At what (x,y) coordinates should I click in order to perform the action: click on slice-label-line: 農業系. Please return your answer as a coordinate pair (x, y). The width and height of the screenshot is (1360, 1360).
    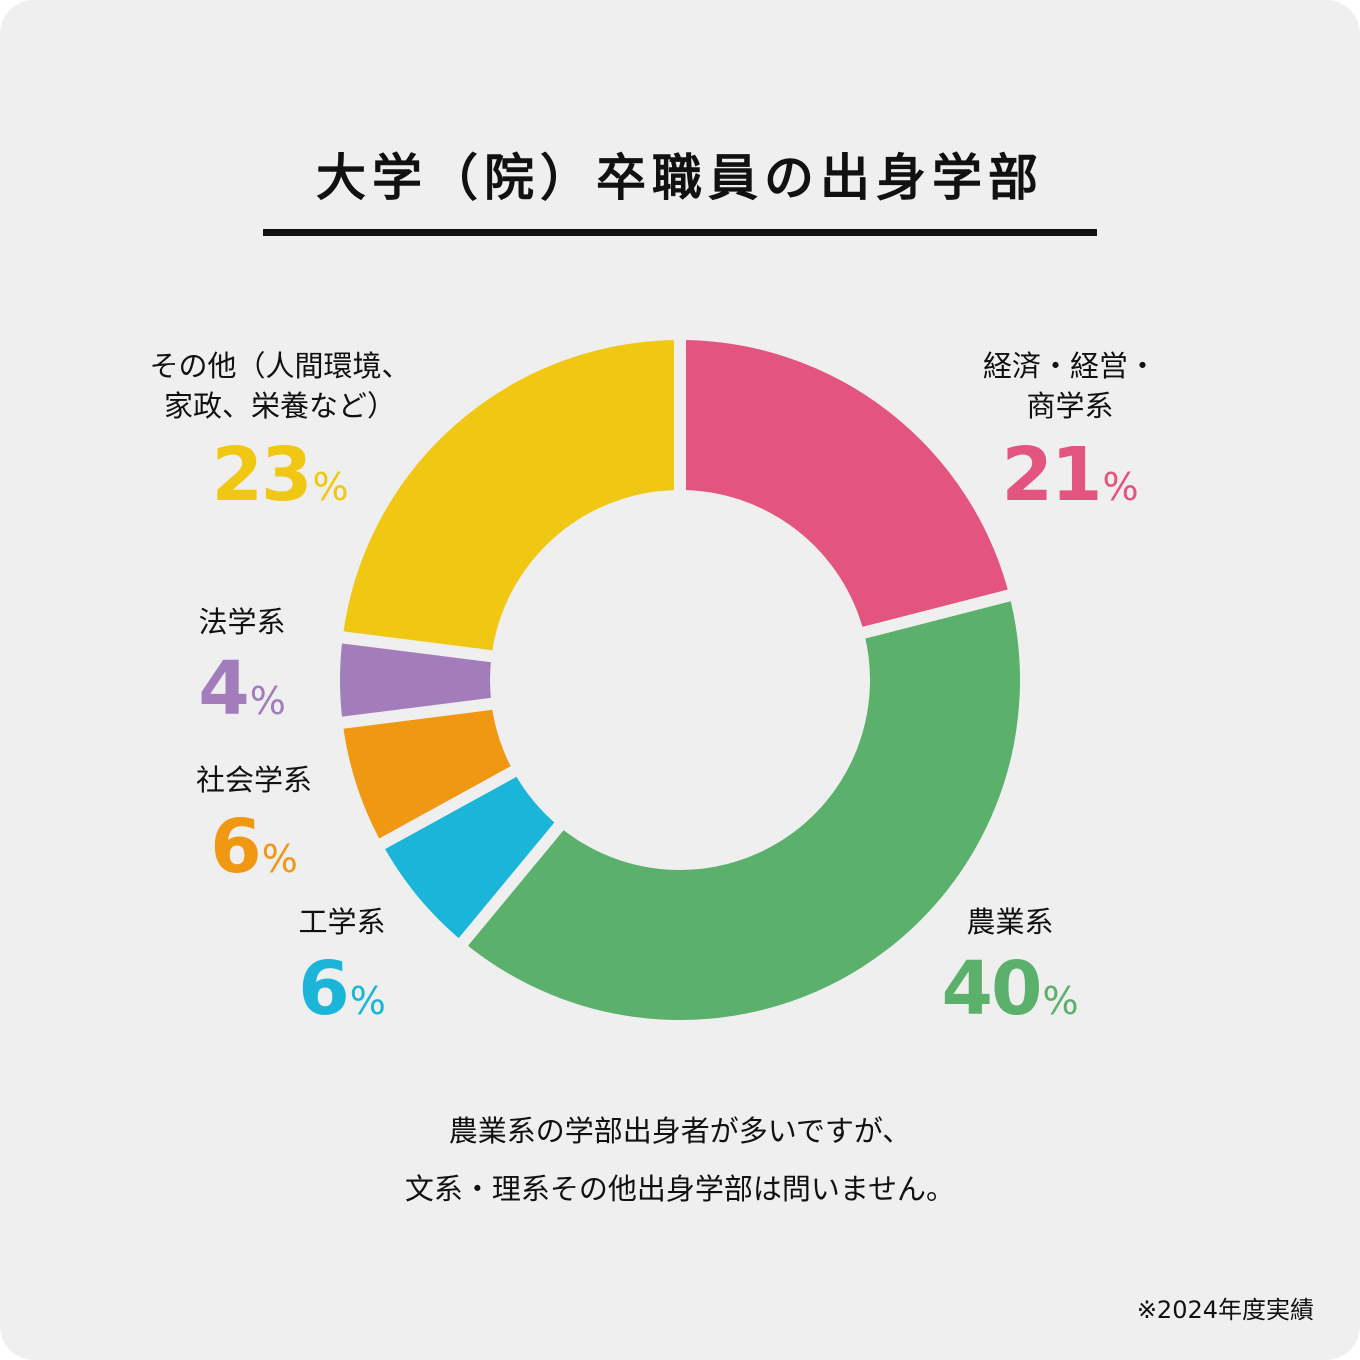
    Looking at the image, I should click on (1010, 922).